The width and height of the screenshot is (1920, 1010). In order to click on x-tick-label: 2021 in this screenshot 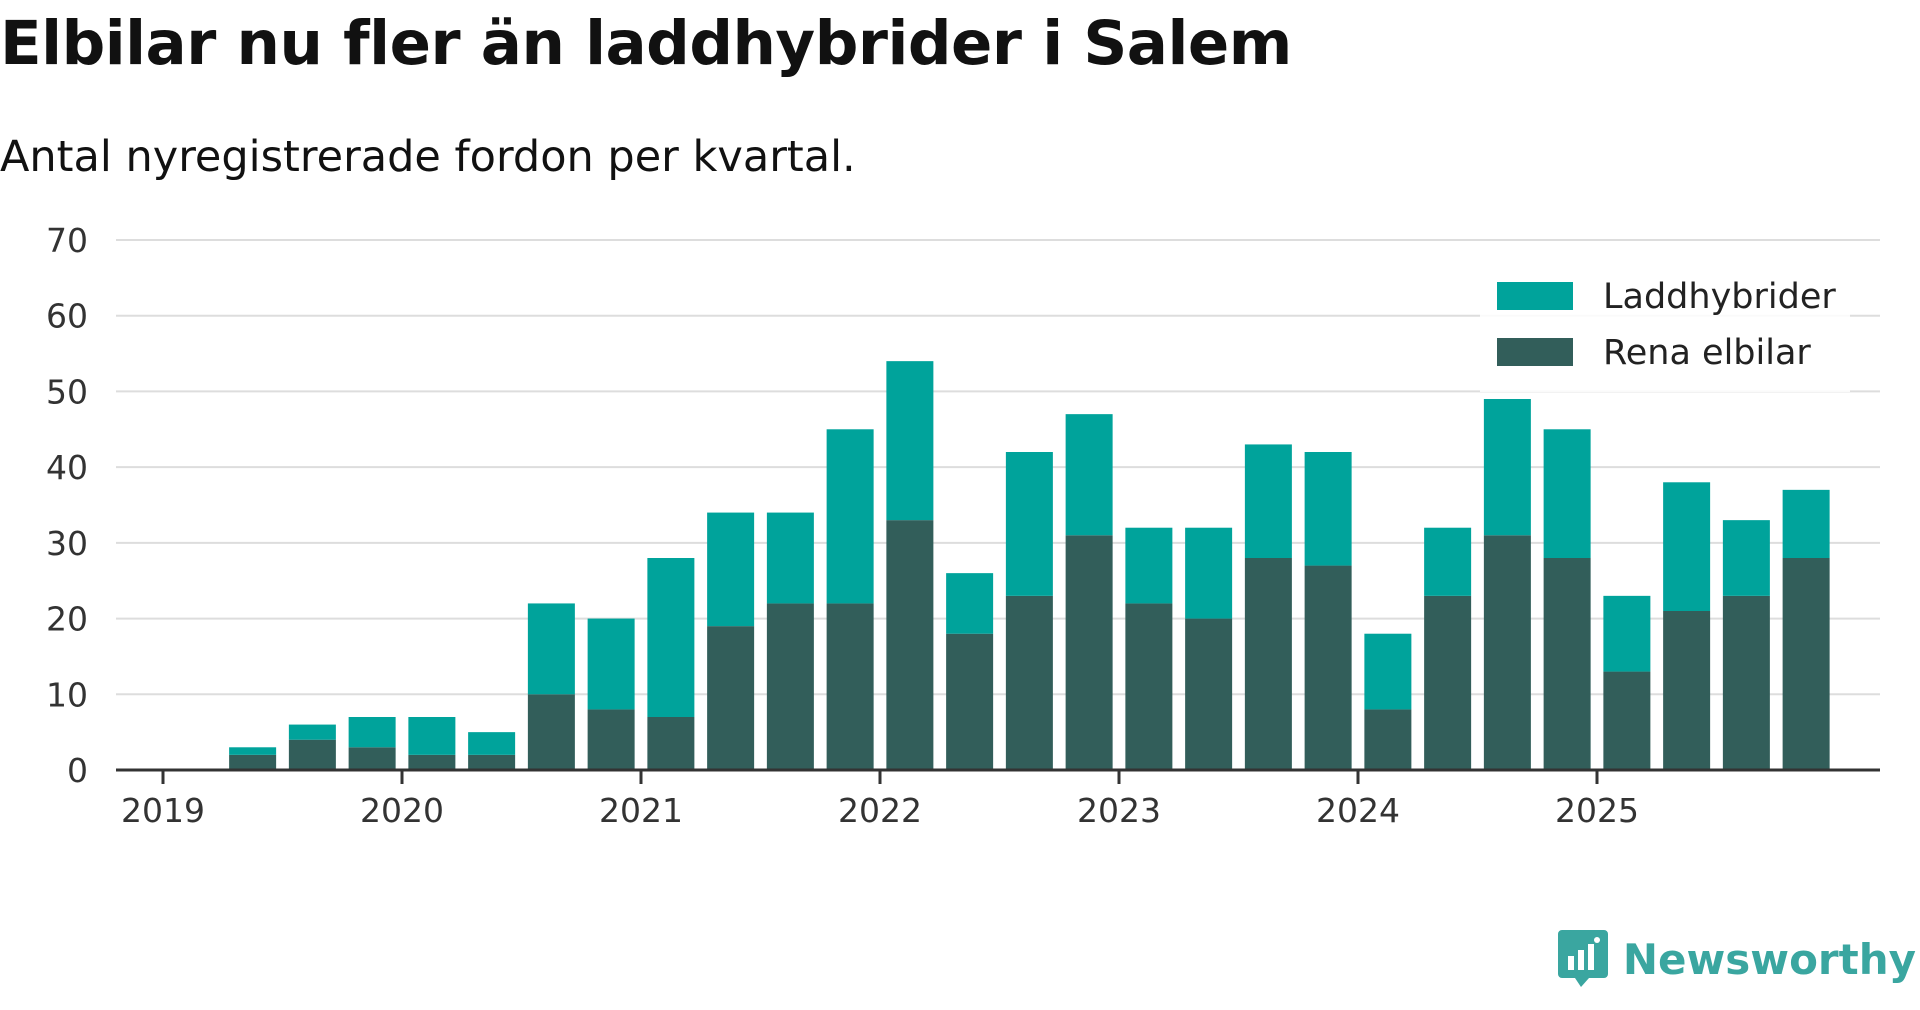, I will do `click(641, 810)`.